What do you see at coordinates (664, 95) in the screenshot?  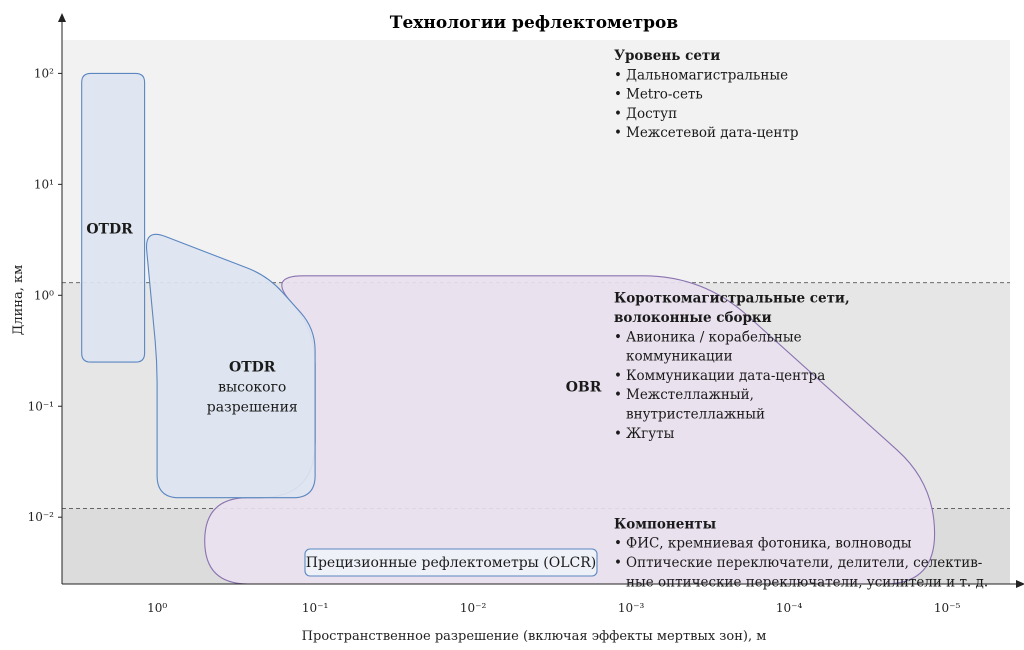 I see `band-1-item-2-line-1: Metro-сеть` at bounding box center [664, 95].